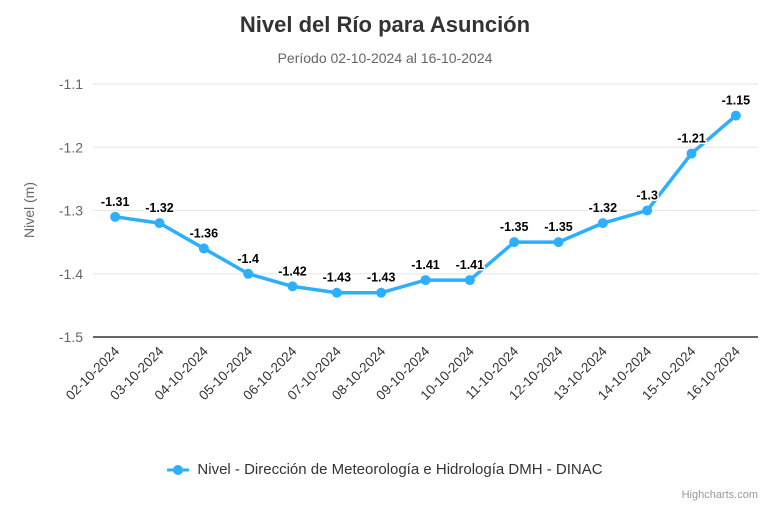 This screenshot has height=513, width=770. What do you see at coordinates (71, 211) in the screenshot?
I see `y-tick-label: -1.3` at bounding box center [71, 211].